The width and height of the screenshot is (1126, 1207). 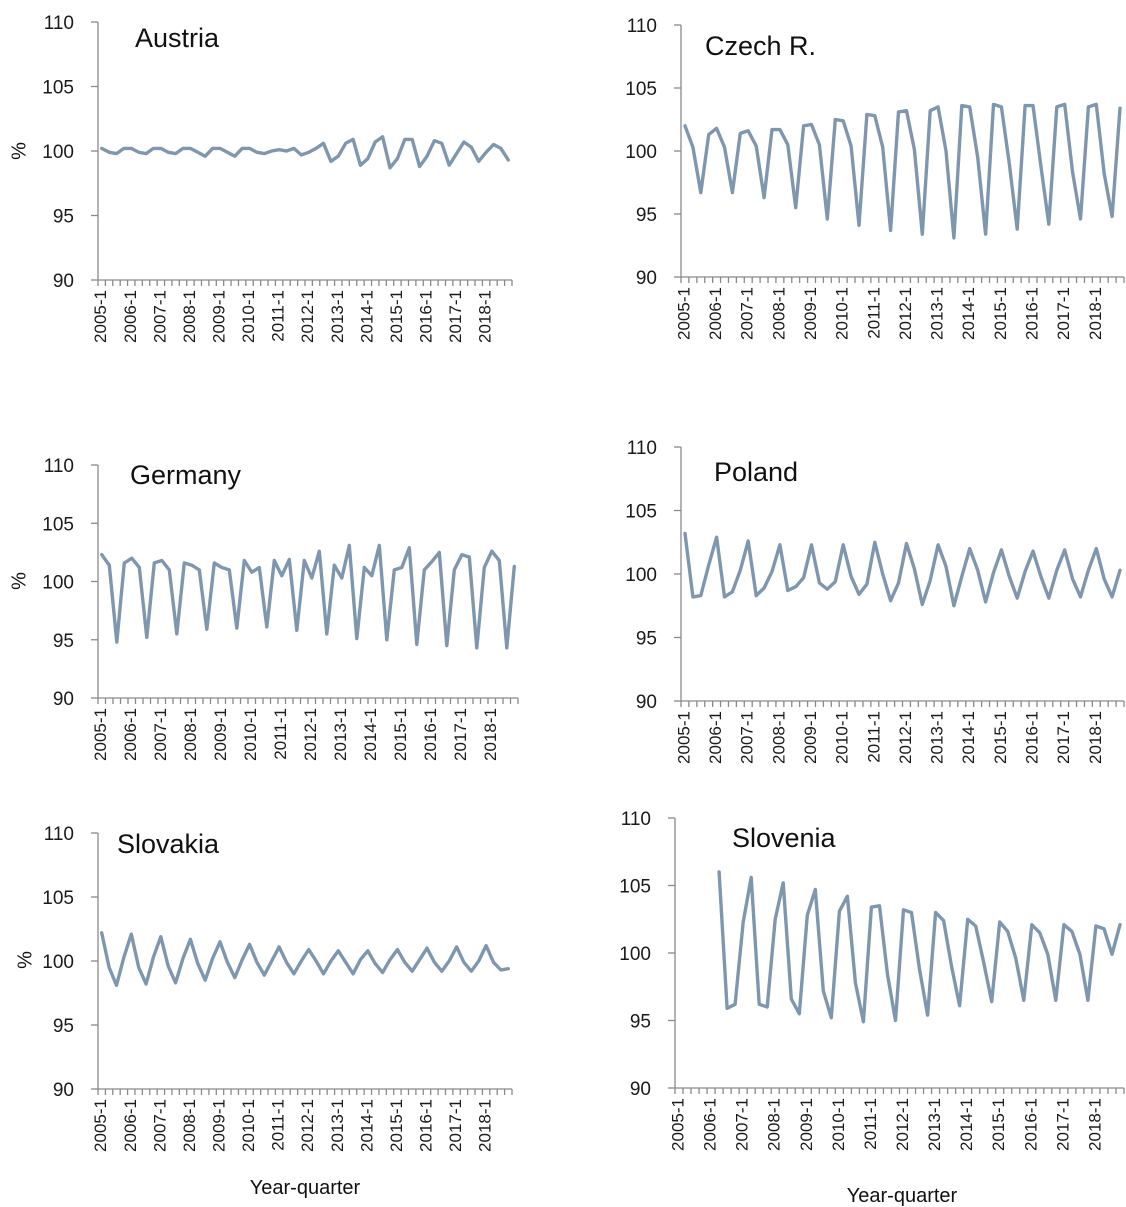 What do you see at coordinates (177, 38) in the screenshot?
I see `chart-title: Austria` at bounding box center [177, 38].